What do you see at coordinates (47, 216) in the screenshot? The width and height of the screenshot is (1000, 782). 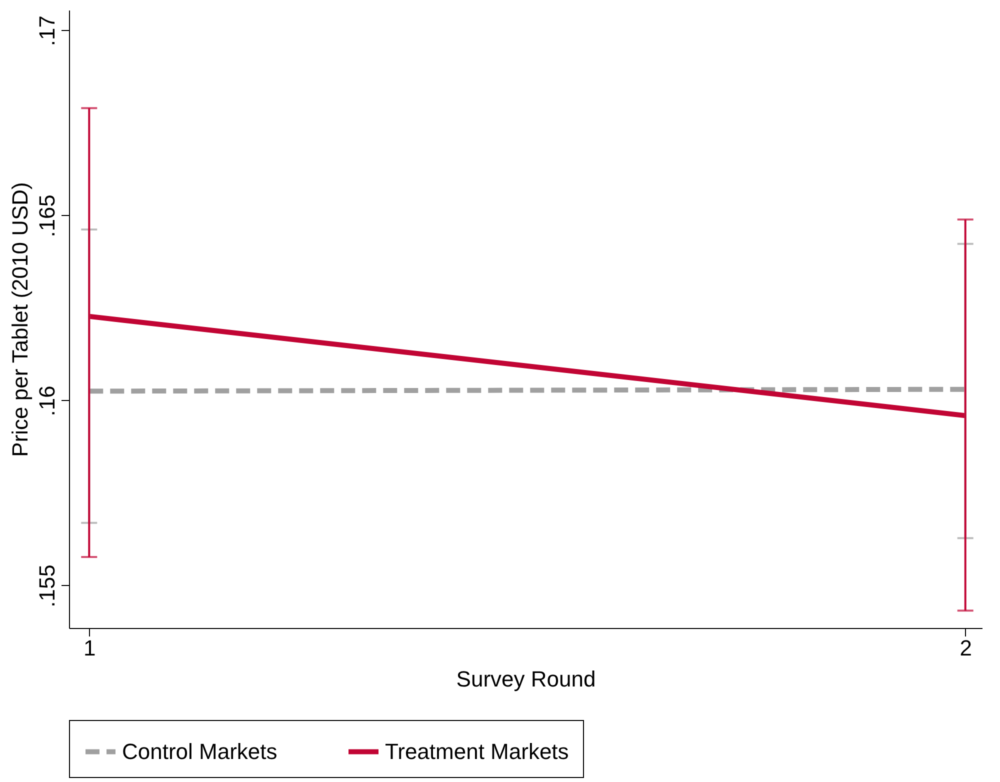 I see `y-tick-label: .165` at bounding box center [47, 216].